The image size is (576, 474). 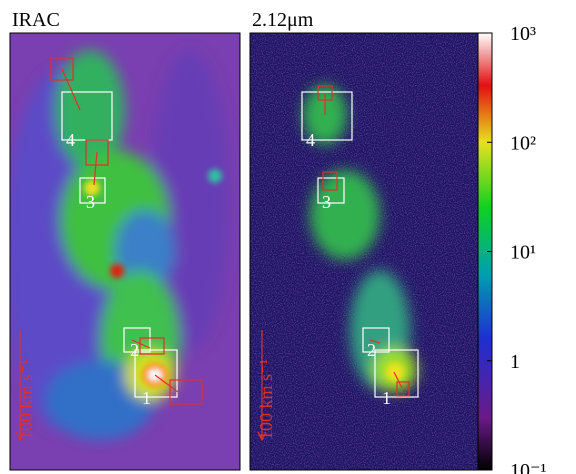 What do you see at coordinates (528, 467) in the screenshot?
I see `colorbar-label: 10⁻¹` at bounding box center [528, 467].